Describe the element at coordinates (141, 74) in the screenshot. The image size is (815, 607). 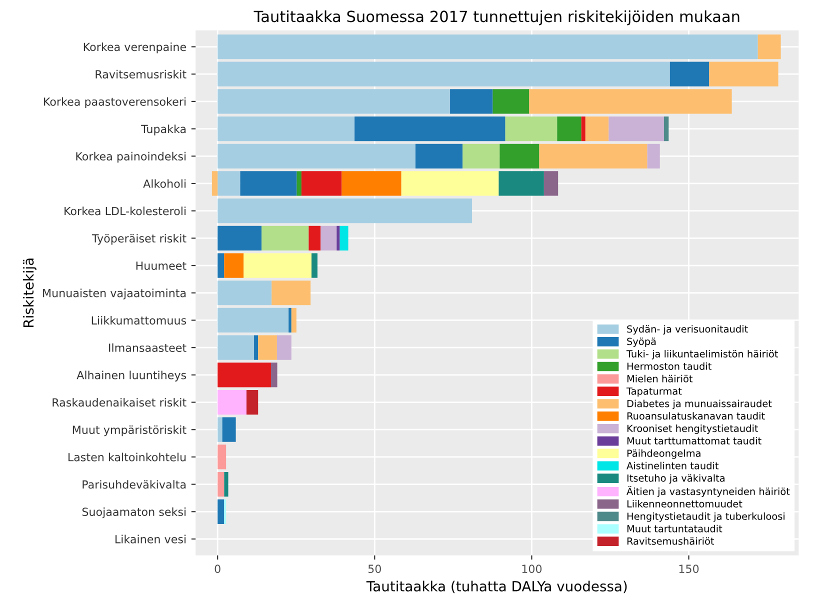
I see `y-tick-label: Ravitsemusriskit` at that location.